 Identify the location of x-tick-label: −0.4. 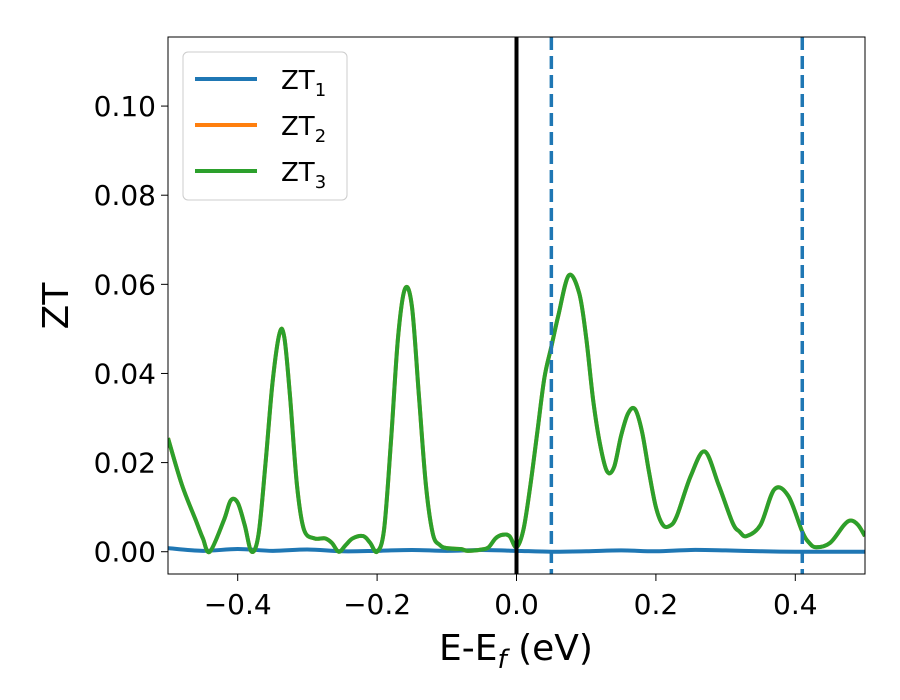
(238, 604).